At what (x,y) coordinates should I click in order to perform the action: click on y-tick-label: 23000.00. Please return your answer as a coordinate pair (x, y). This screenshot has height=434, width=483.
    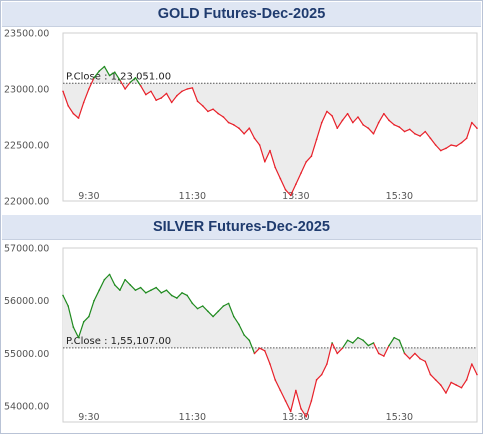
    Looking at the image, I should click on (26, 90).